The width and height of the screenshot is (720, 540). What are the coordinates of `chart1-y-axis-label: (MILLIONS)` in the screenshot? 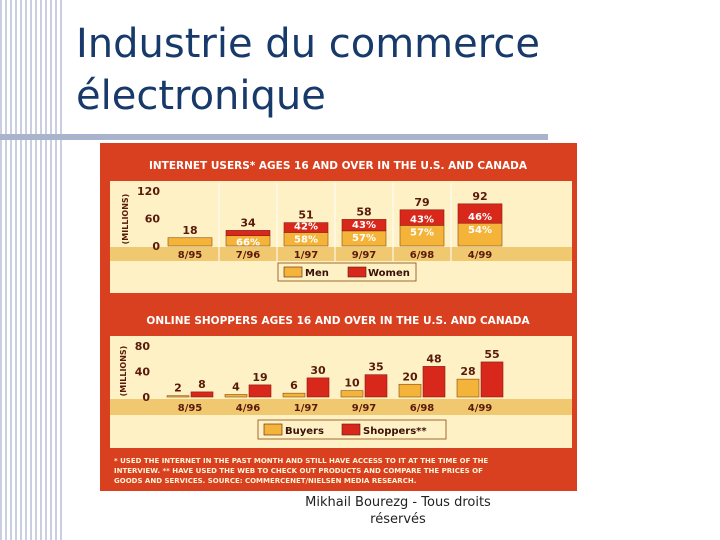 It's located at (125, 219).